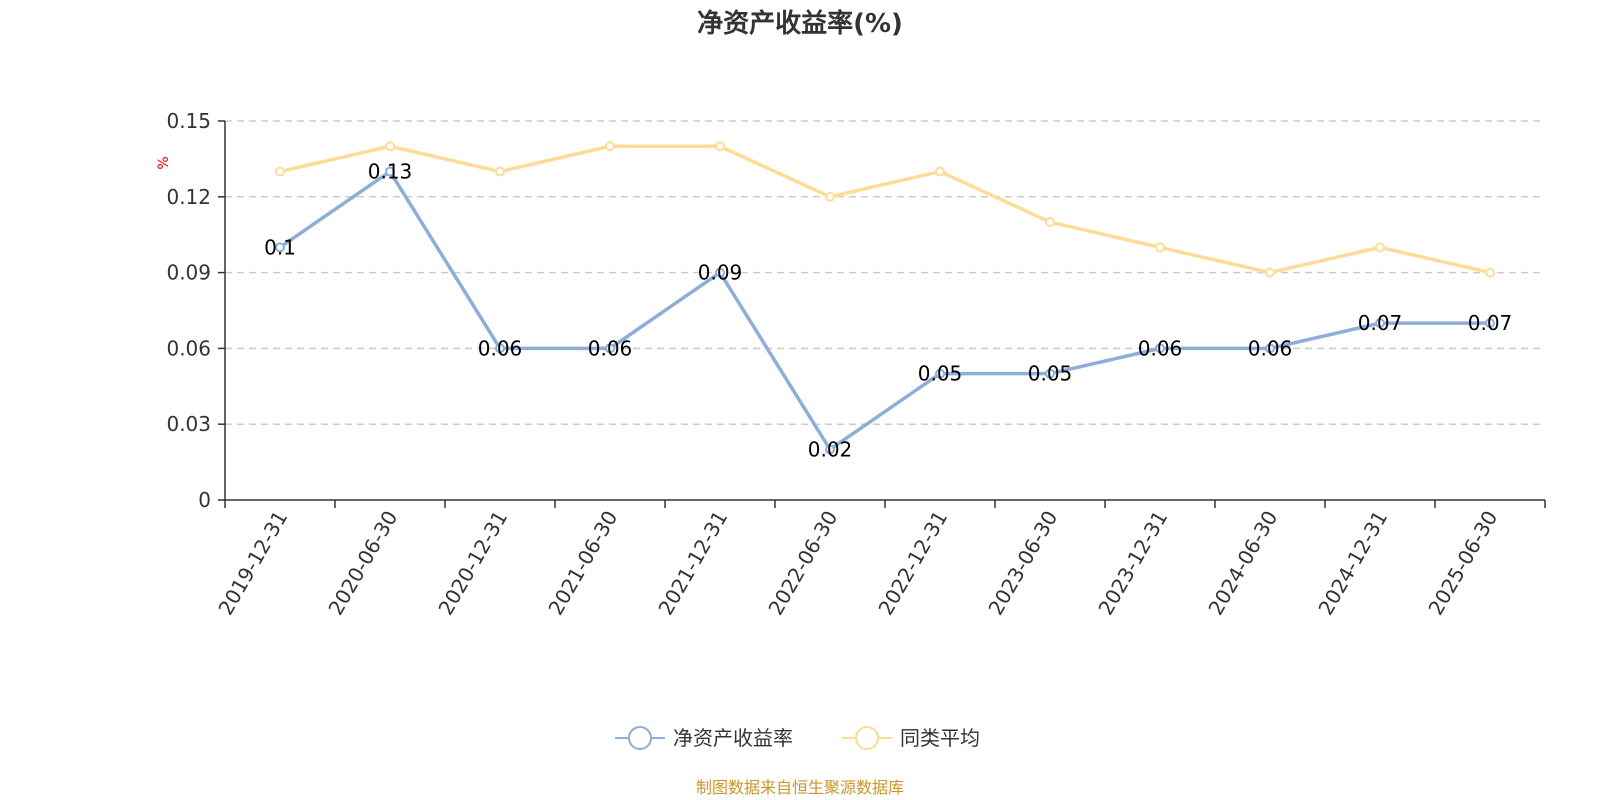  Describe the element at coordinates (188, 121) in the screenshot. I see `y-tick-label: 0.15` at that location.